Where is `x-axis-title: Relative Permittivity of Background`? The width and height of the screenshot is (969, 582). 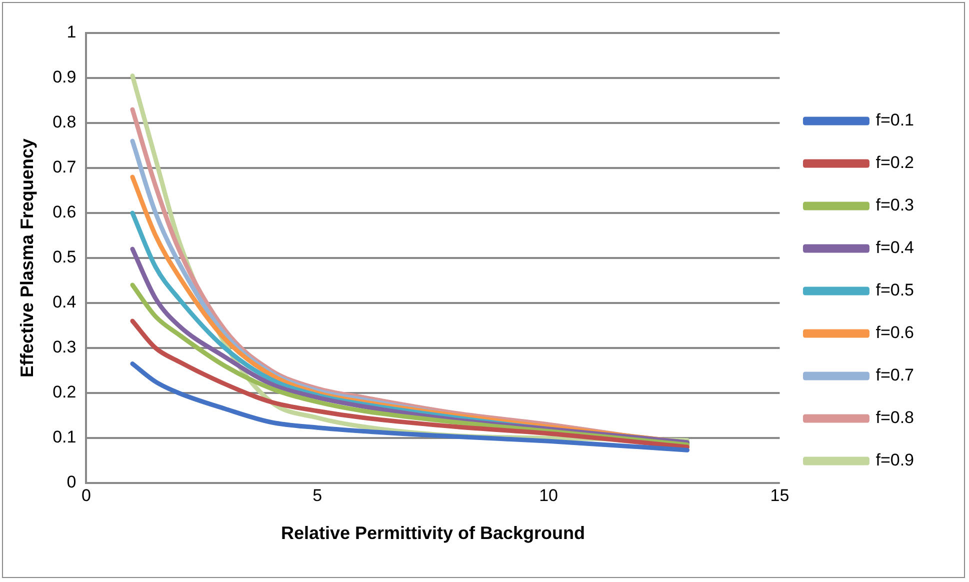 x-axis-title: Relative Permittivity of Background is located at coordinates (433, 533).